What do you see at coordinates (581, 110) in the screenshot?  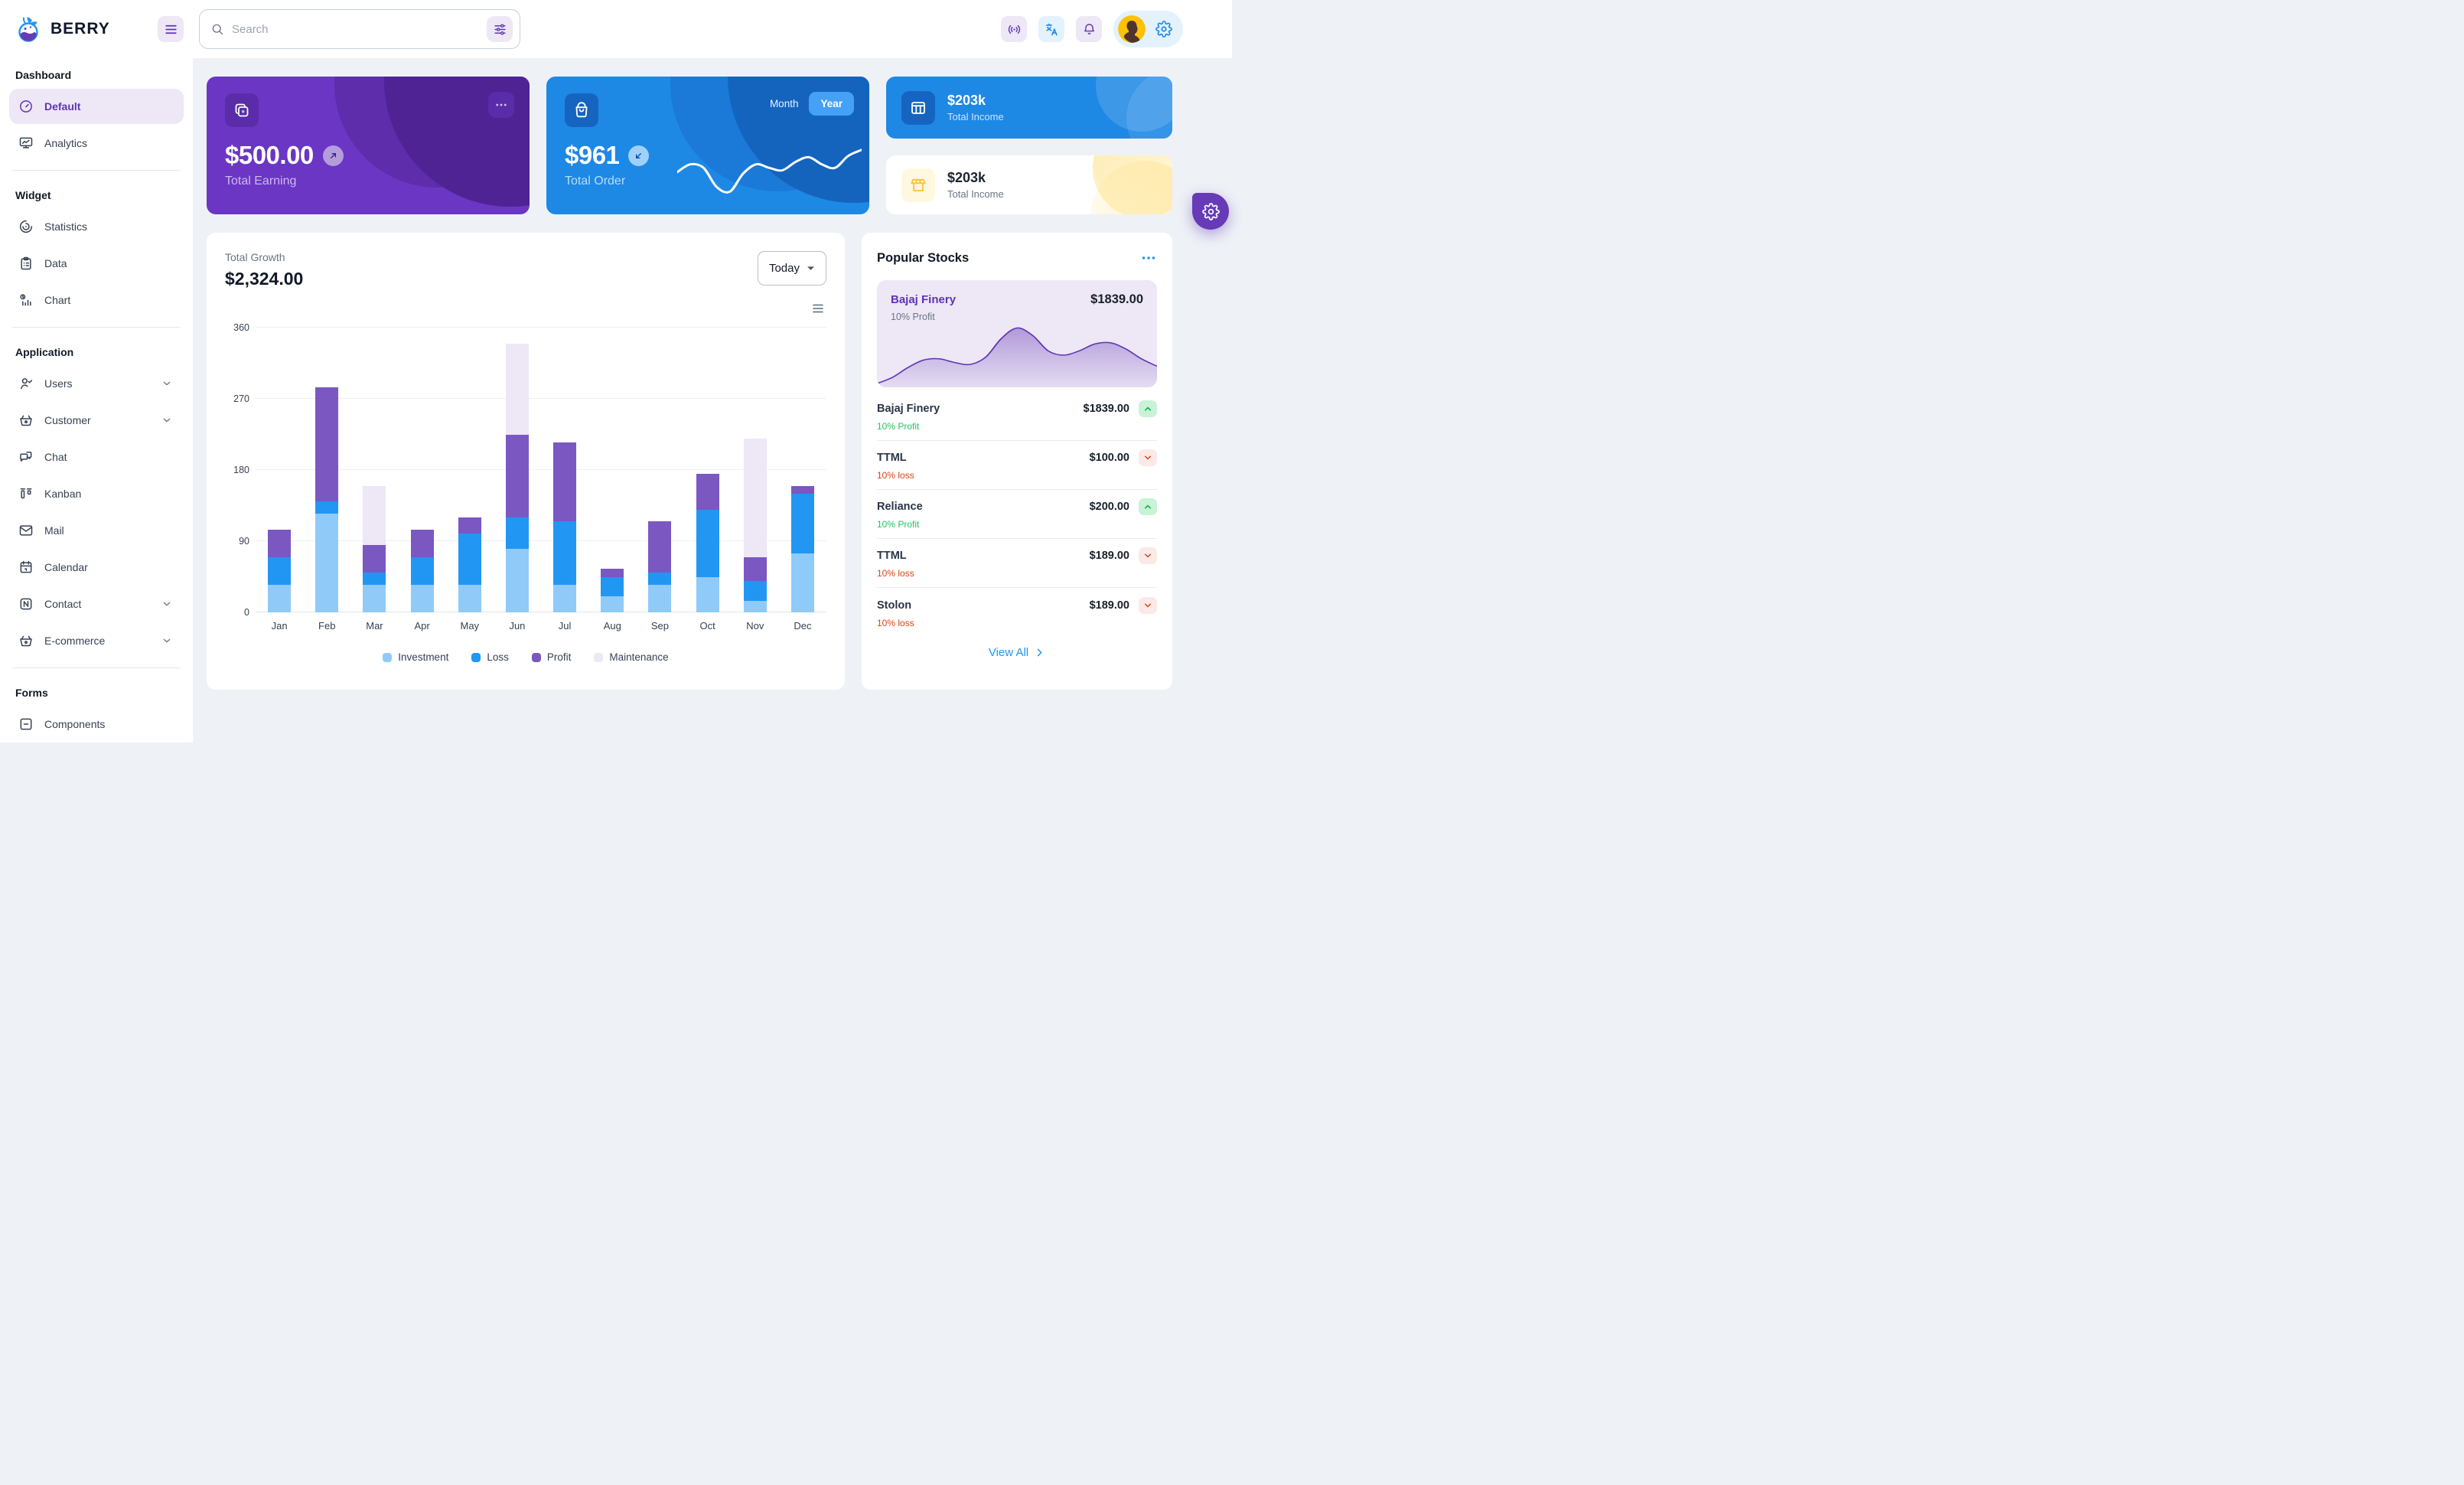 I see `bag-icon` at bounding box center [581, 110].